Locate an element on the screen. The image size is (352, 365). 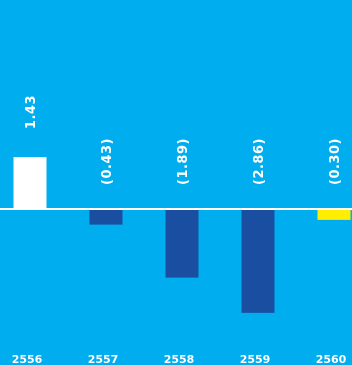
x-tick-label-2558: 2558 is located at coordinates (179, 359).